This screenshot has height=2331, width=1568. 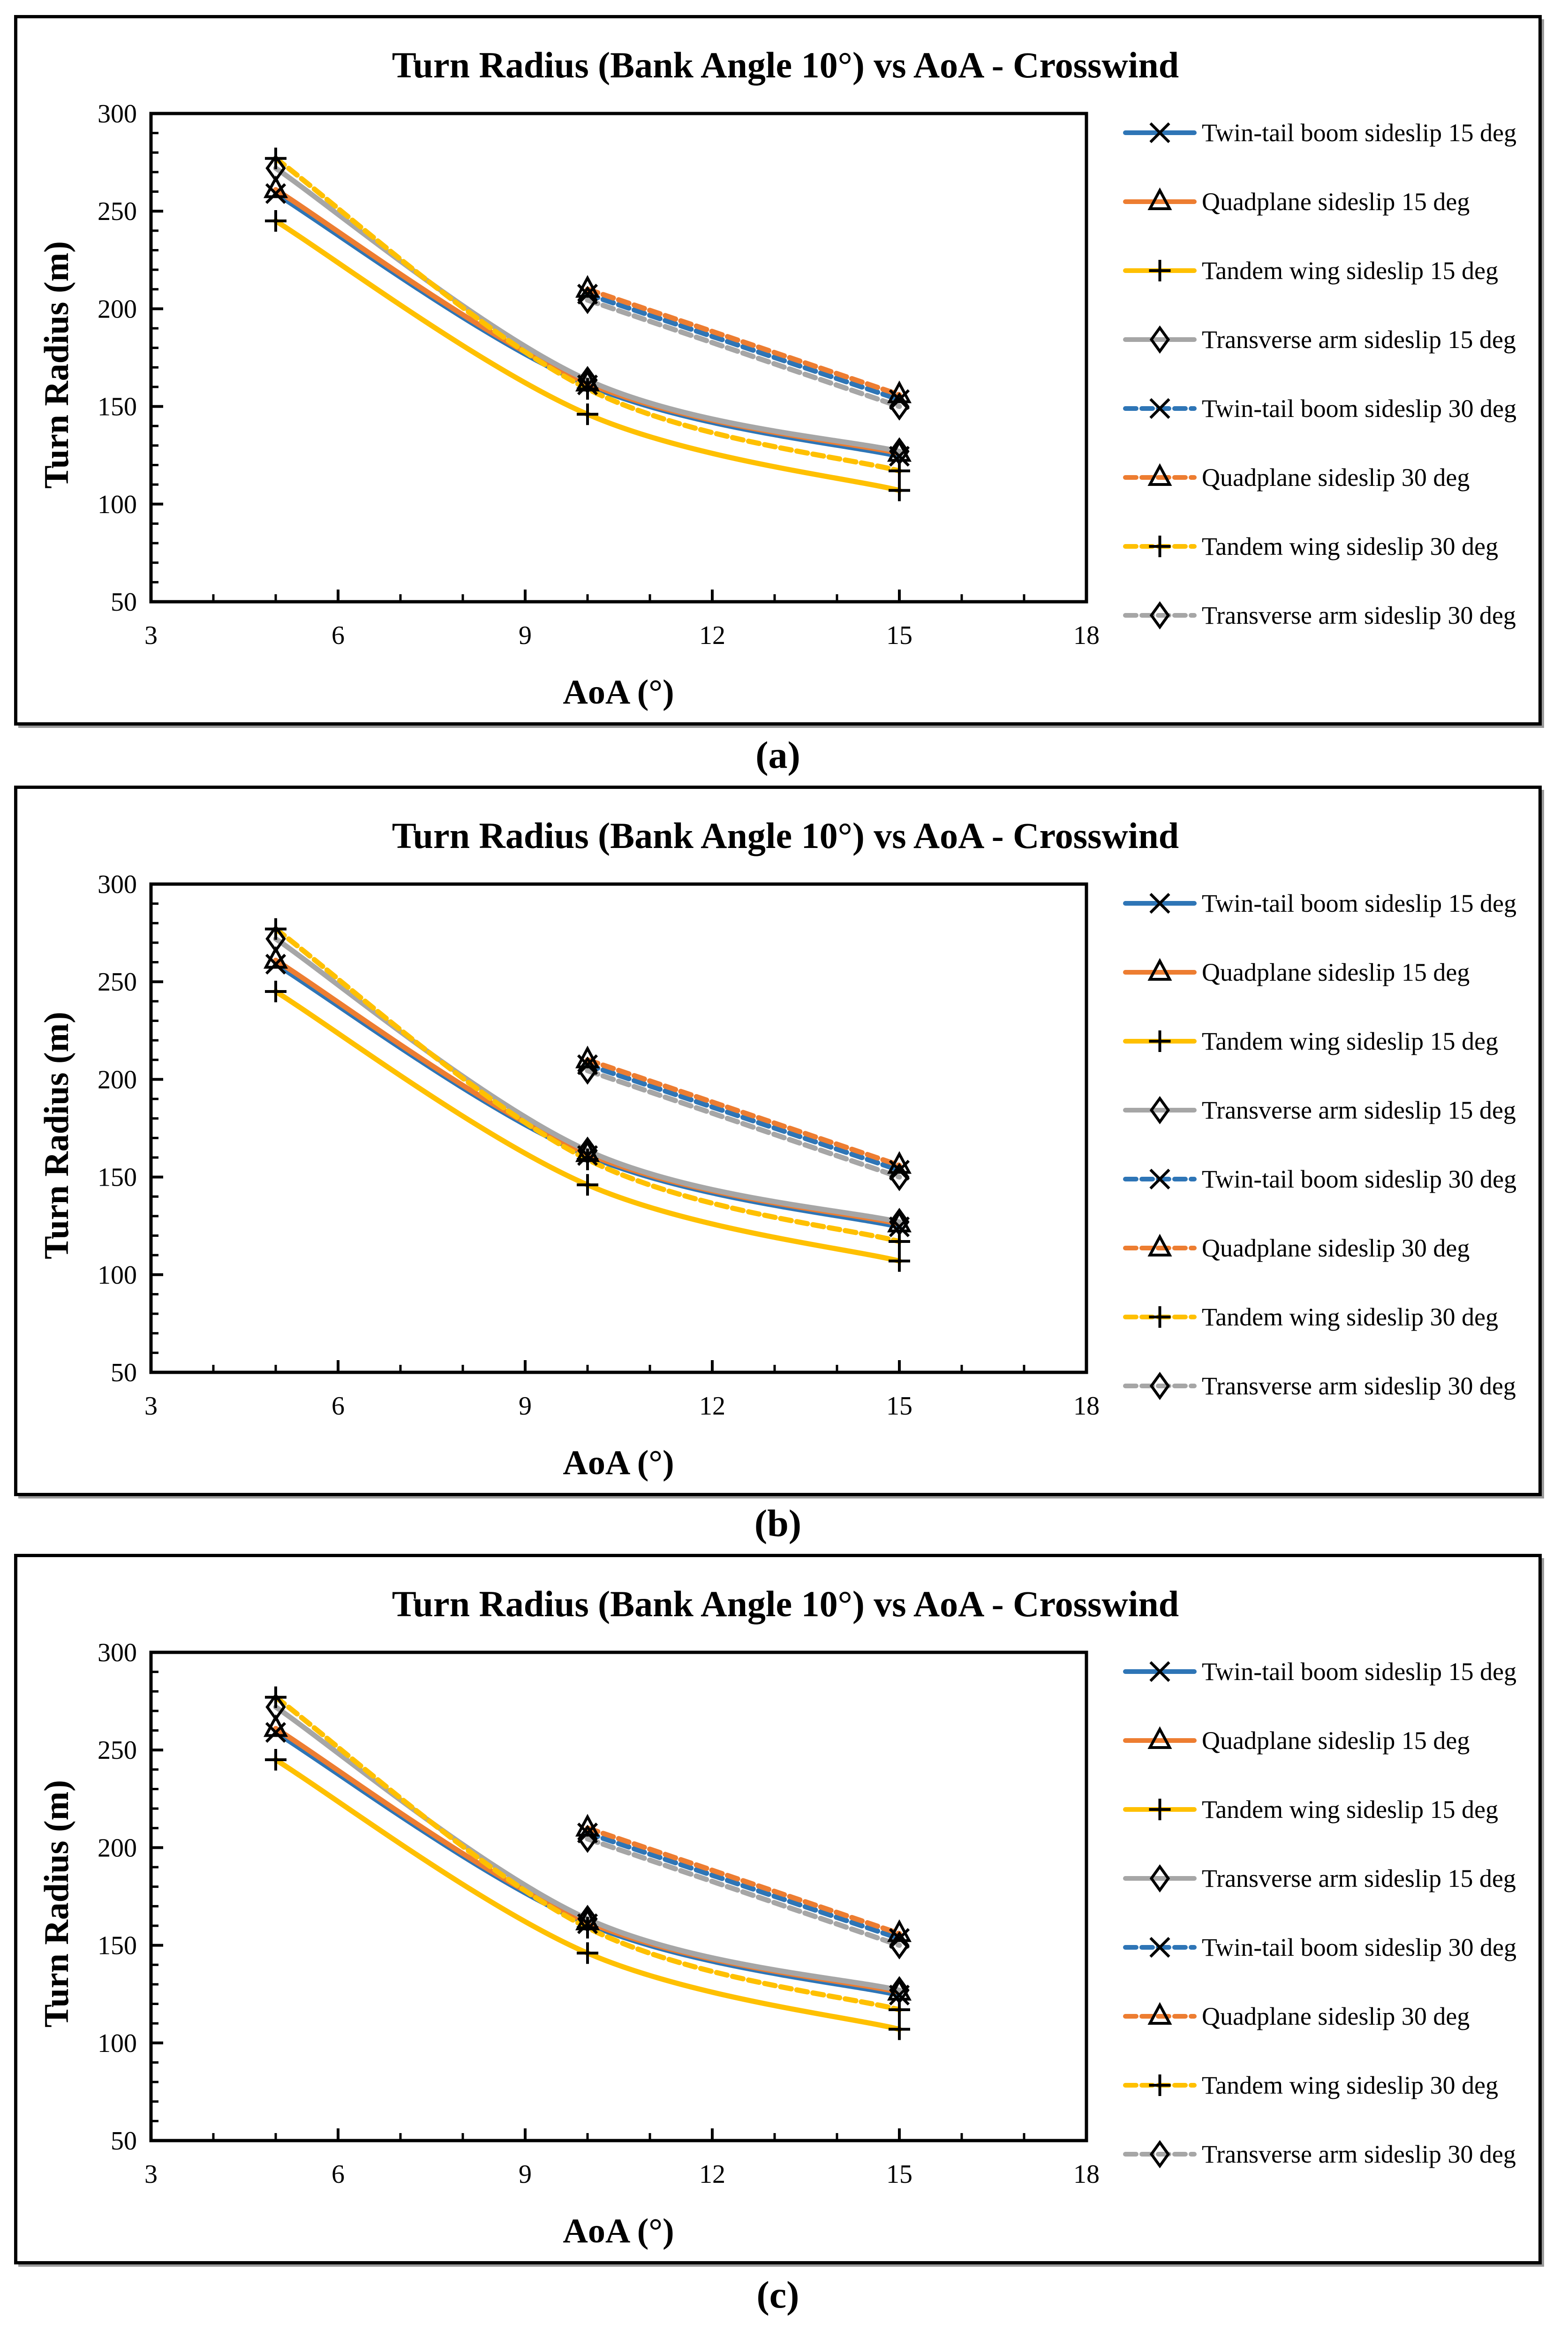 I want to click on legend-label: Twin-tail boom sideslip 15 deg, so click(x=1359, y=133).